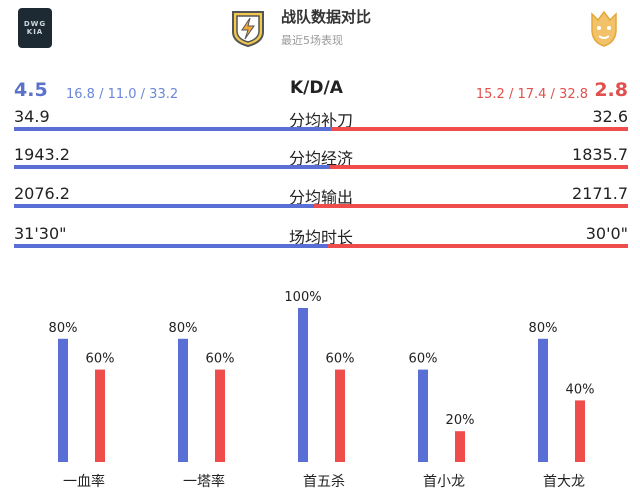 This screenshot has height=499, width=640. I want to click on bar-一塔率-s1, so click(220, 415).